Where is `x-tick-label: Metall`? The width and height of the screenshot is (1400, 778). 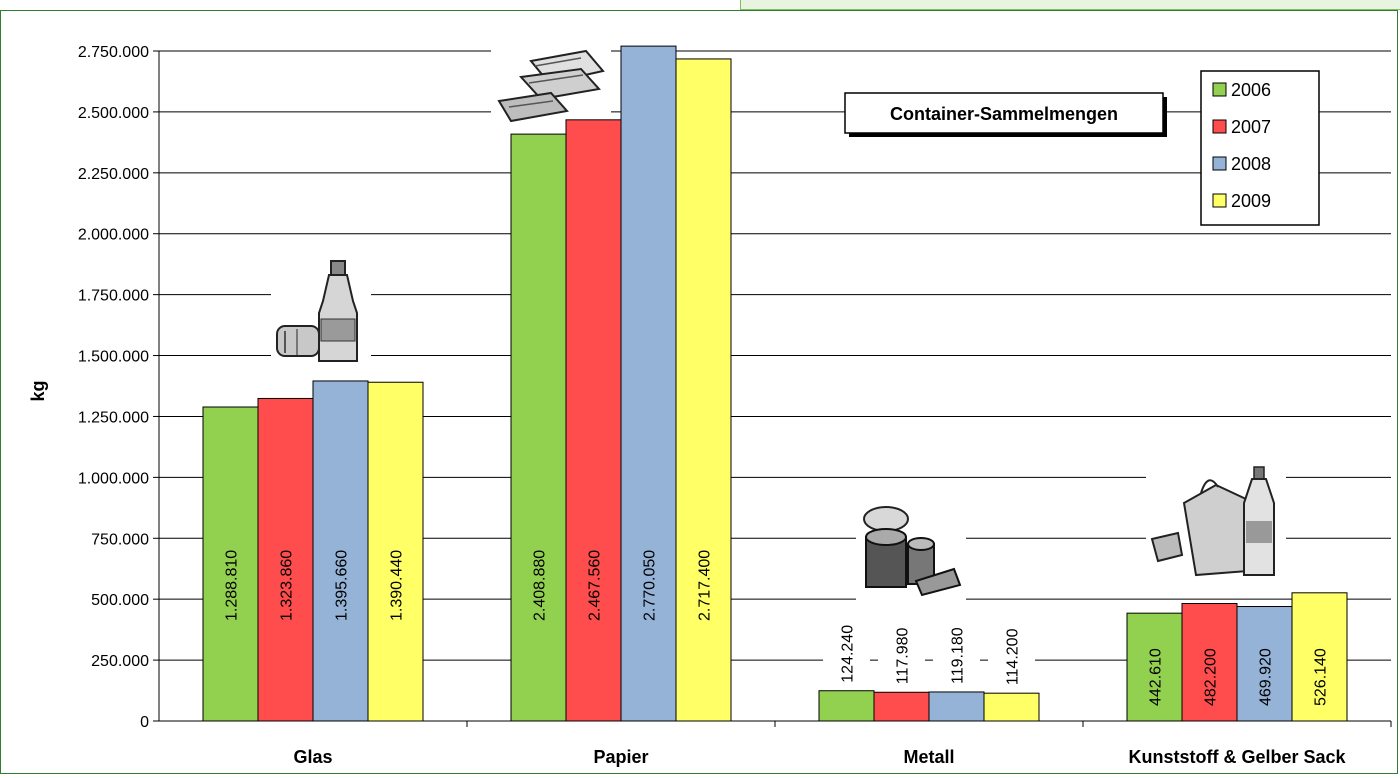
x-tick-label: Metall is located at coordinates (928, 757).